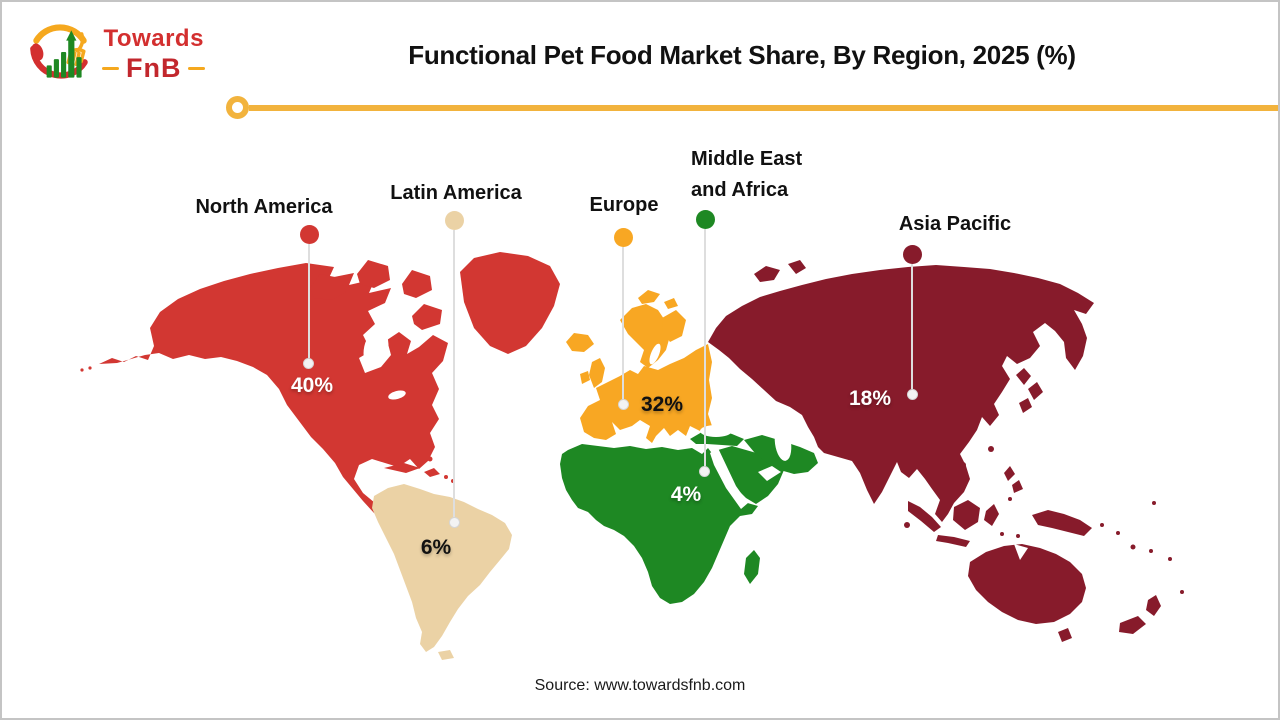 The image size is (1280, 720). I want to click on leader-endpoint-middle-east-africa, so click(704, 471).